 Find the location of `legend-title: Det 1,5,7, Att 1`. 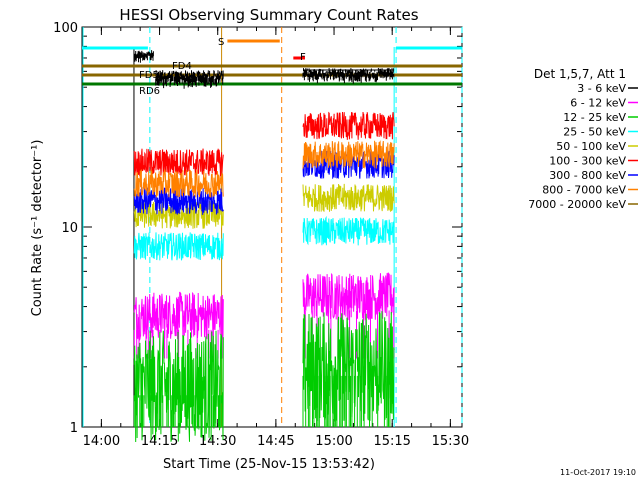

legend-title: Det 1,5,7, Att 1 is located at coordinates (580, 74).